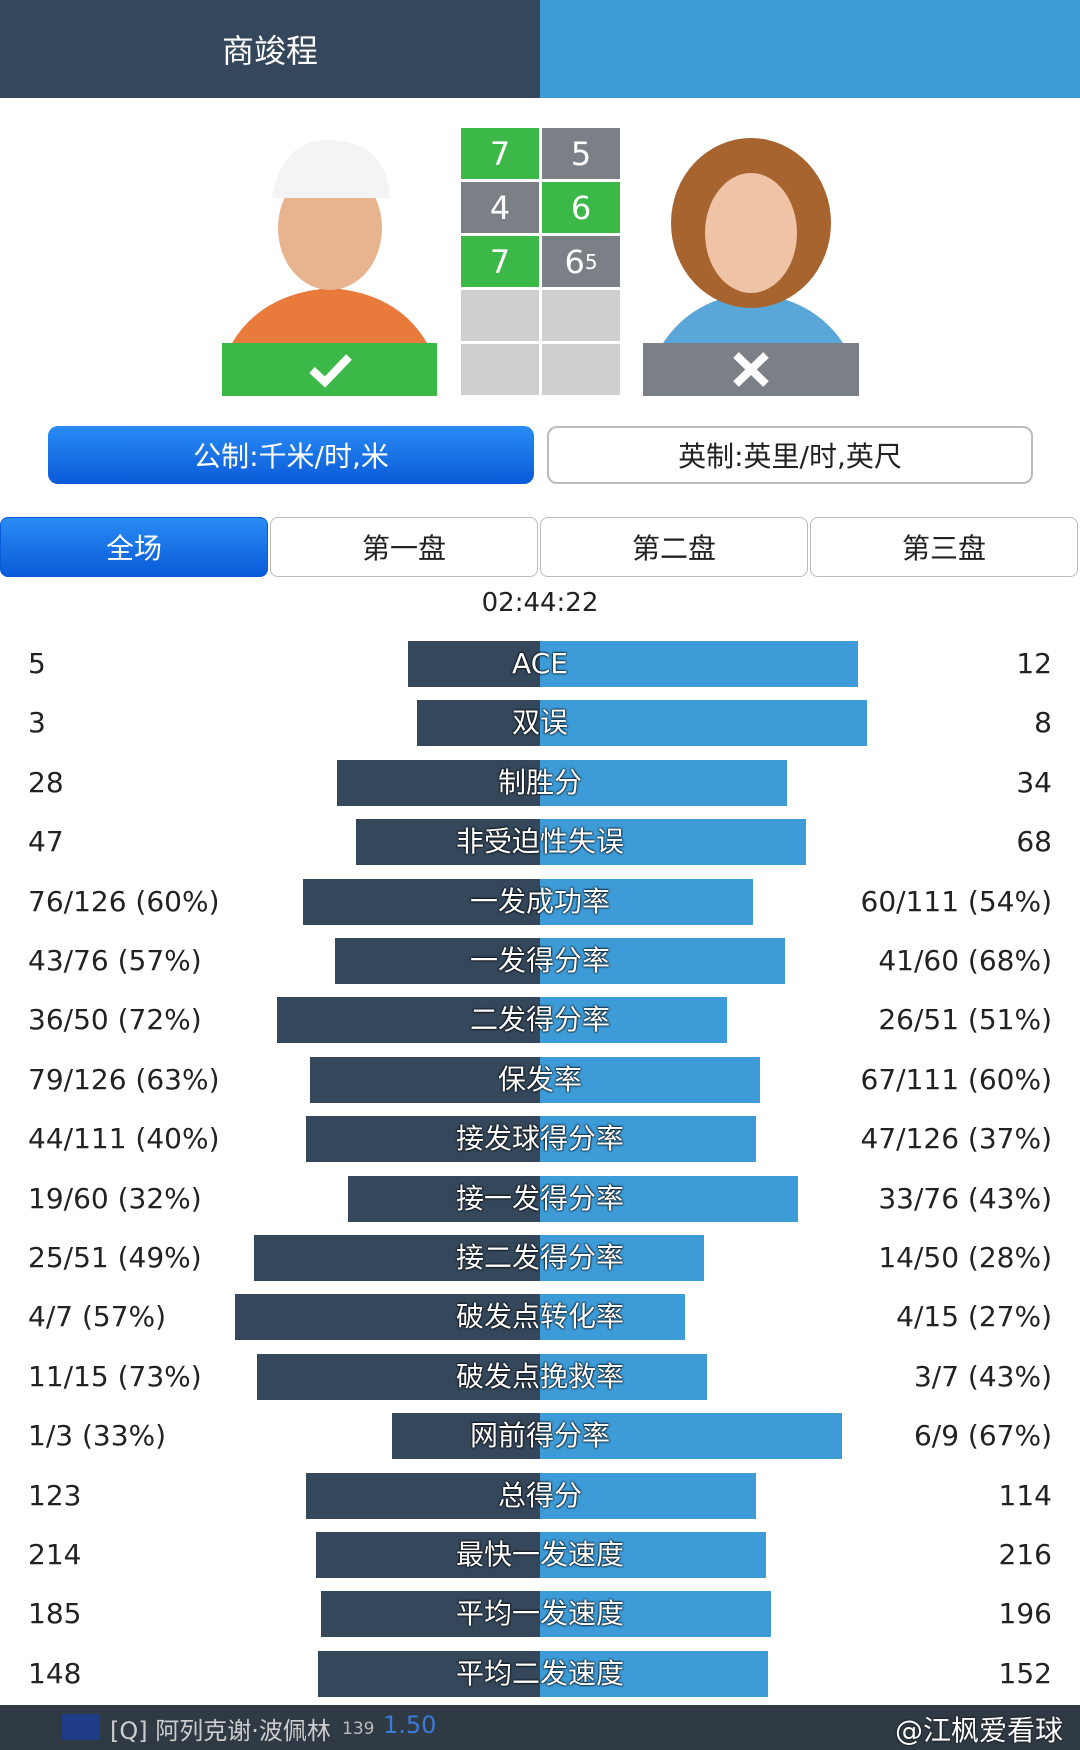 The image size is (1080, 1750). Describe the element at coordinates (539, 1020) in the screenshot. I see `stat-label: 二发得分率` at that location.